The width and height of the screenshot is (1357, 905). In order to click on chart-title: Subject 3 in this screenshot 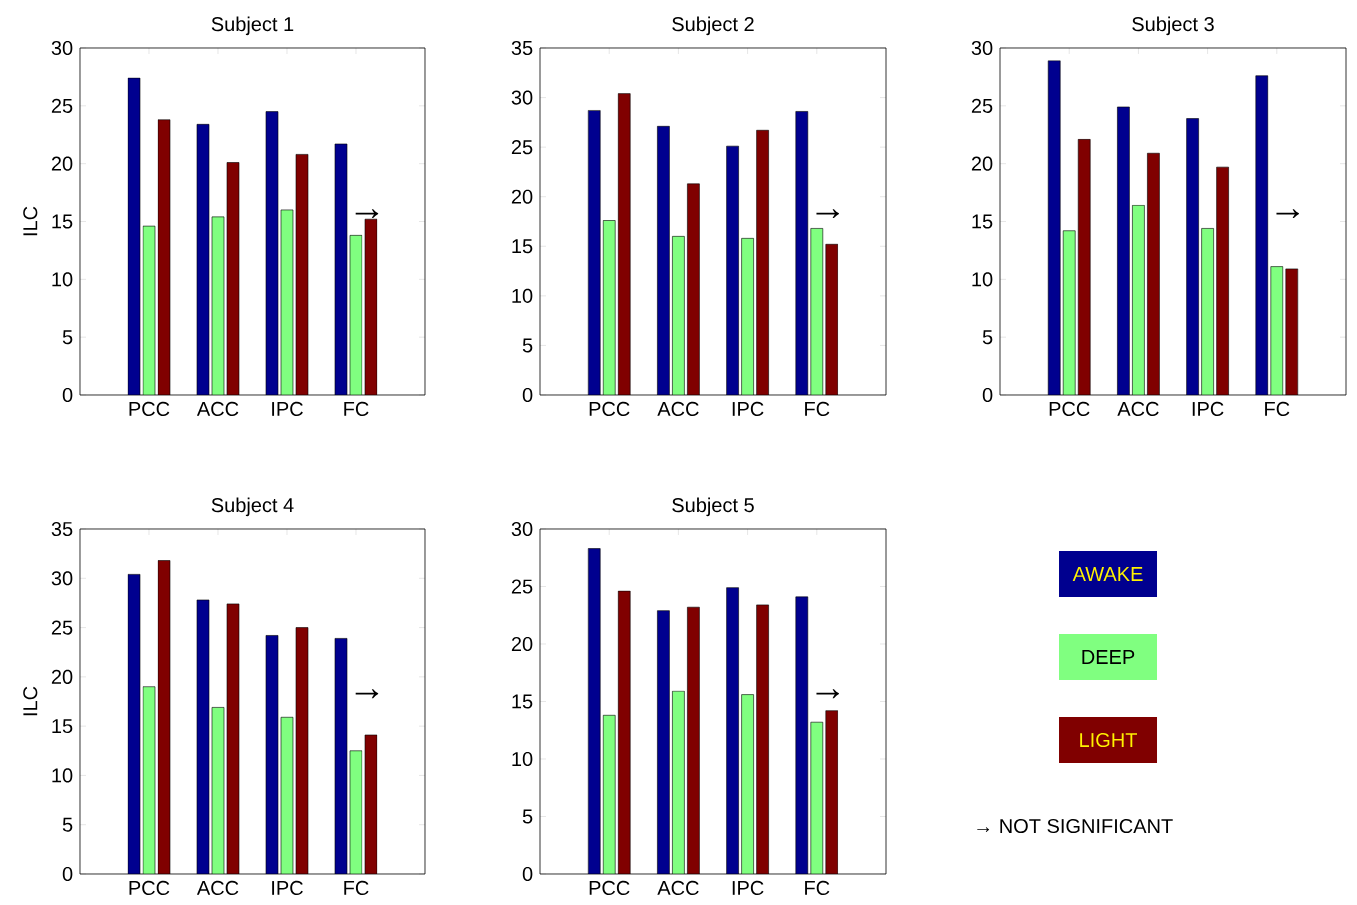, I will do `click(1173, 26)`.